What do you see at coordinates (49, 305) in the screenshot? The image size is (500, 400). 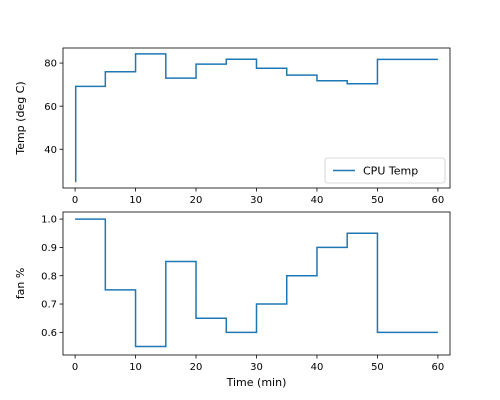 I see `y-tick-label: 0.7` at bounding box center [49, 305].